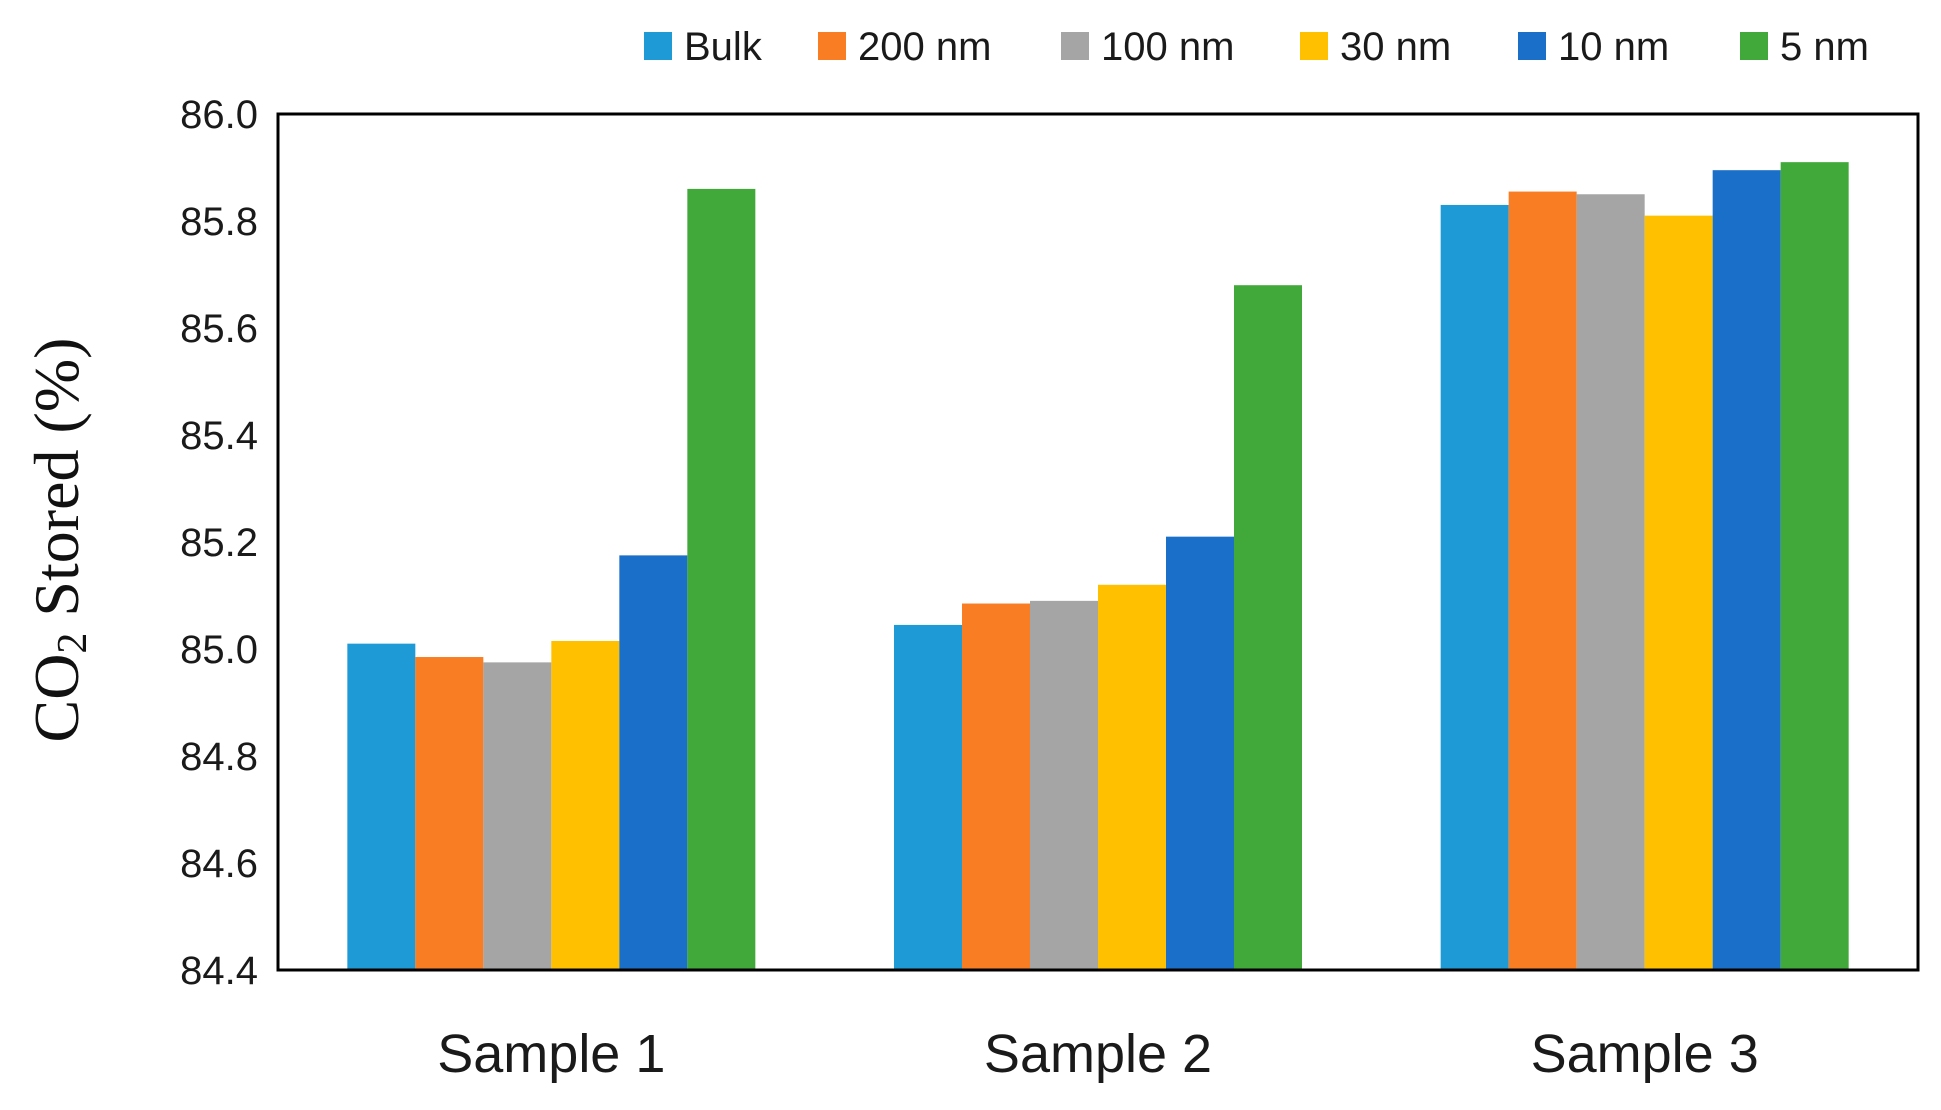 The image size is (1941, 1110). Describe the element at coordinates (219, 757) in the screenshot. I see `y-tick-label: 84.8` at that location.